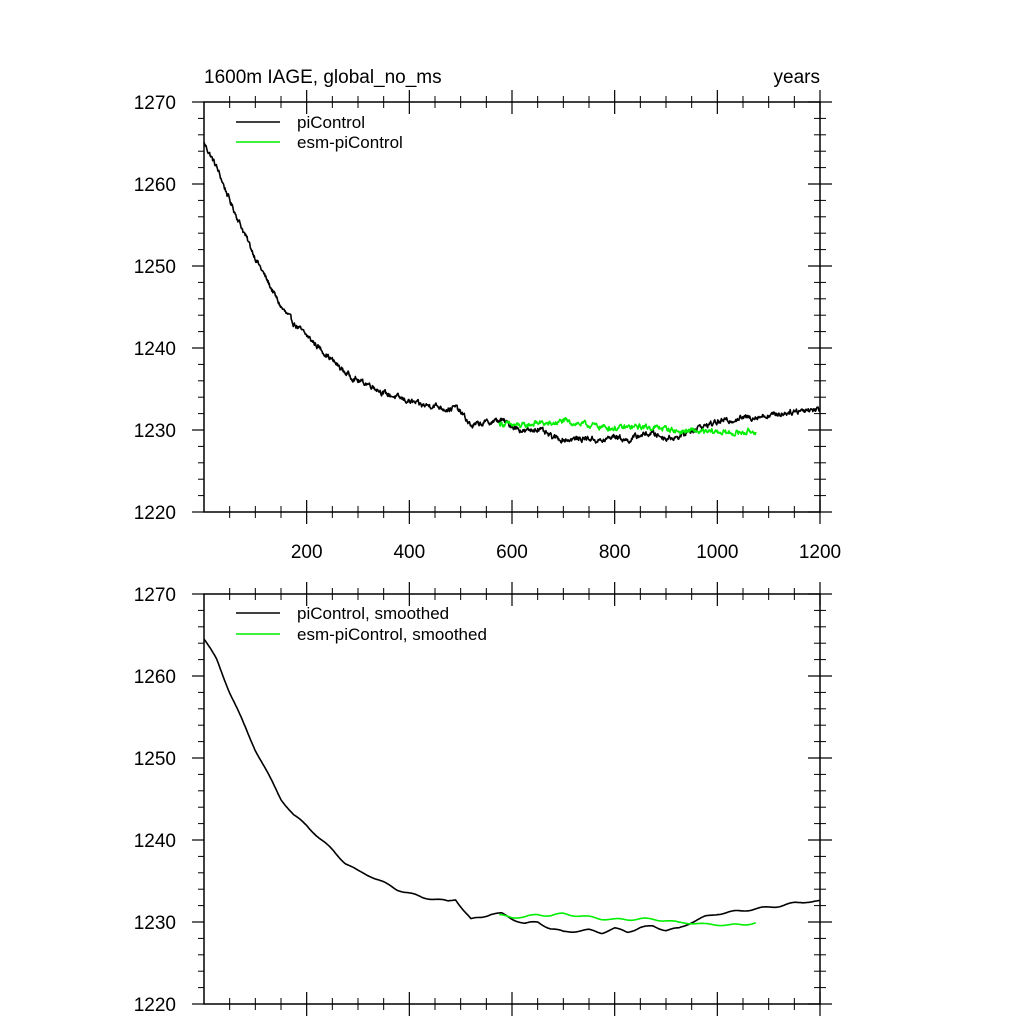 Image resolution: width=1024 pixels, height=1024 pixels. Describe the element at coordinates (392, 634) in the screenshot. I see `legend-label-esm-picontrol-smoothed: esm-piControl, smoothed` at that location.